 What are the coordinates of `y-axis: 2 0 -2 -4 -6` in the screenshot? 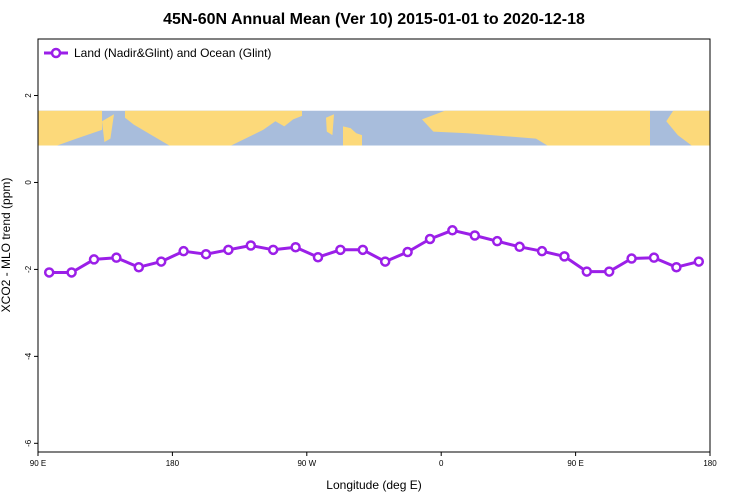 It's located at (31, 270).